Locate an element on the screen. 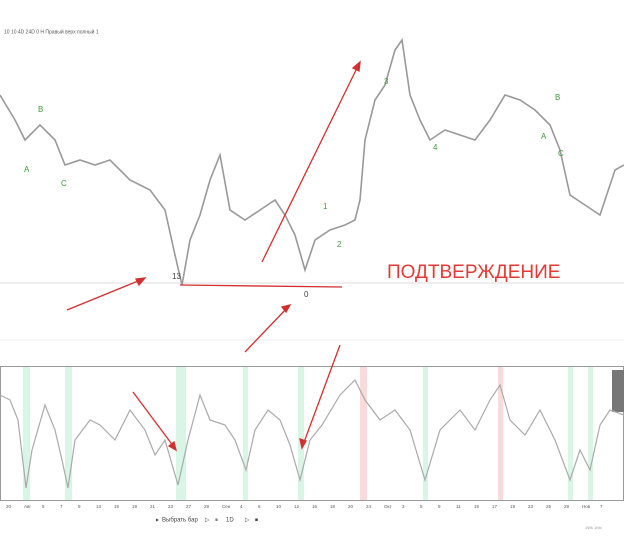 The height and width of the screenshot is (538, 624). header: 10 10 4D 24D 0 H Правый верх полный 1 is located at coordinates (51, 31).